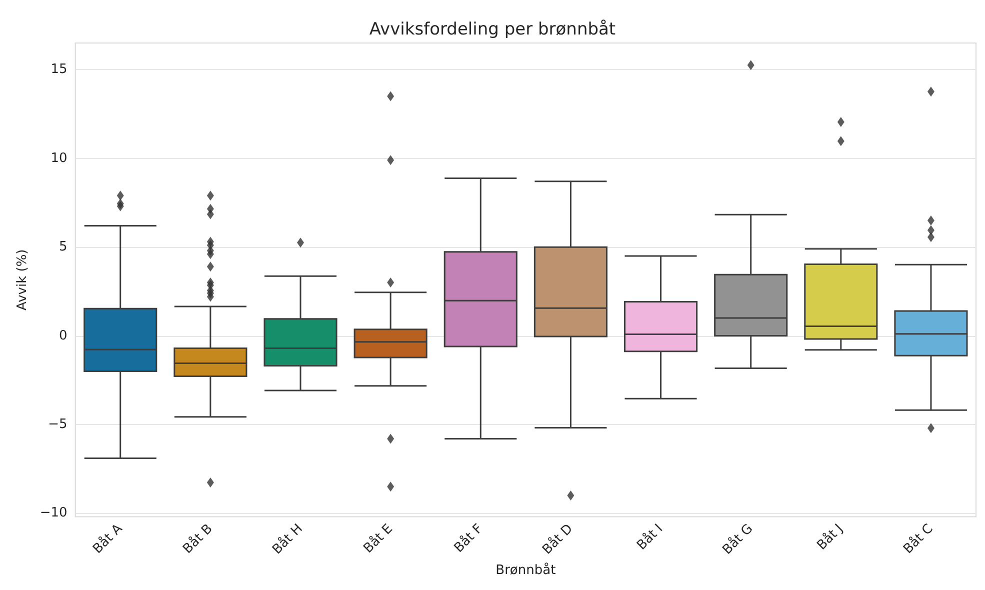 This screenshot has height=590, width=985. I want to click on x-tick-label: Båt F, so click(468, 538).